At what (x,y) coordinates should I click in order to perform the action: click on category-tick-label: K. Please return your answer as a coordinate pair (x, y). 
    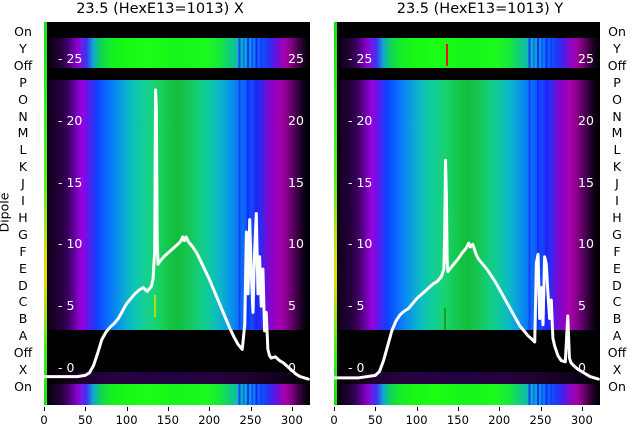
    Looking at the image, I should click on (23, 166).